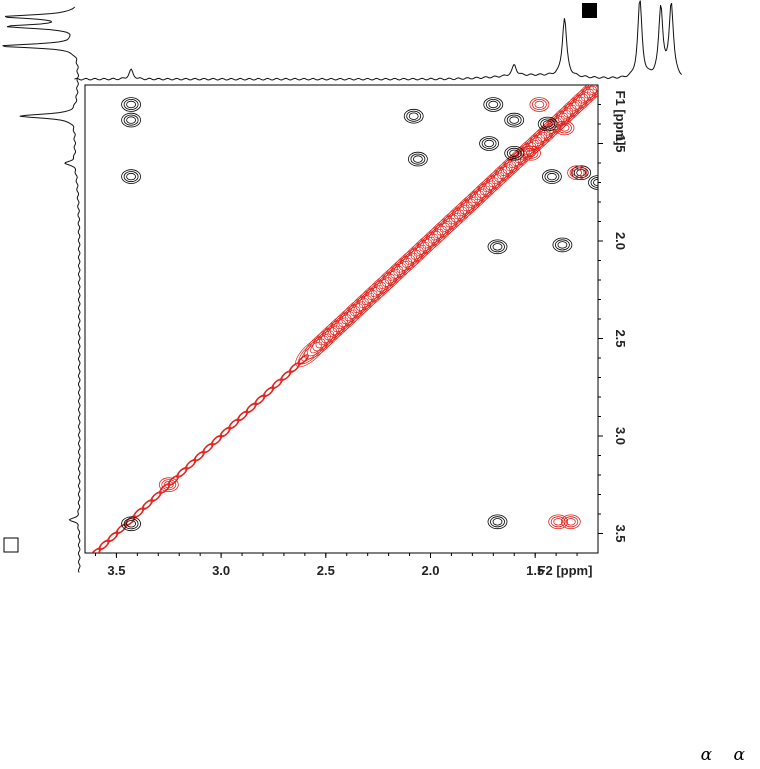  What do you see at coordinates (589, 10) in the screenshot?
I see `filled-square-icon` at bounding box center [589, 10].